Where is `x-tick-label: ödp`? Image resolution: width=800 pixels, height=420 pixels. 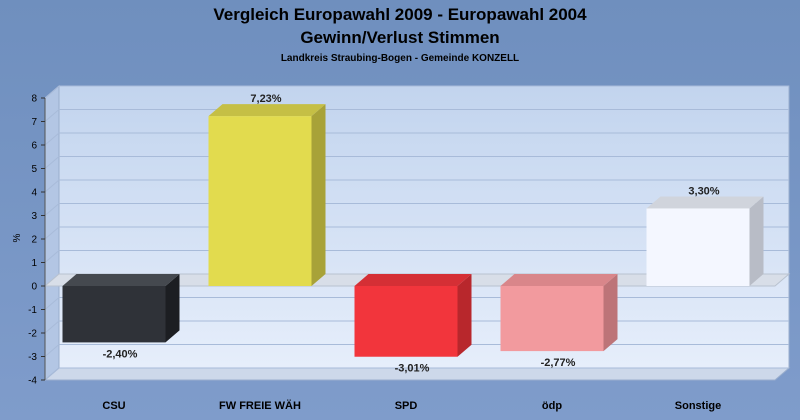
x-tick-label: ödp is located at coordinates (552, 406).